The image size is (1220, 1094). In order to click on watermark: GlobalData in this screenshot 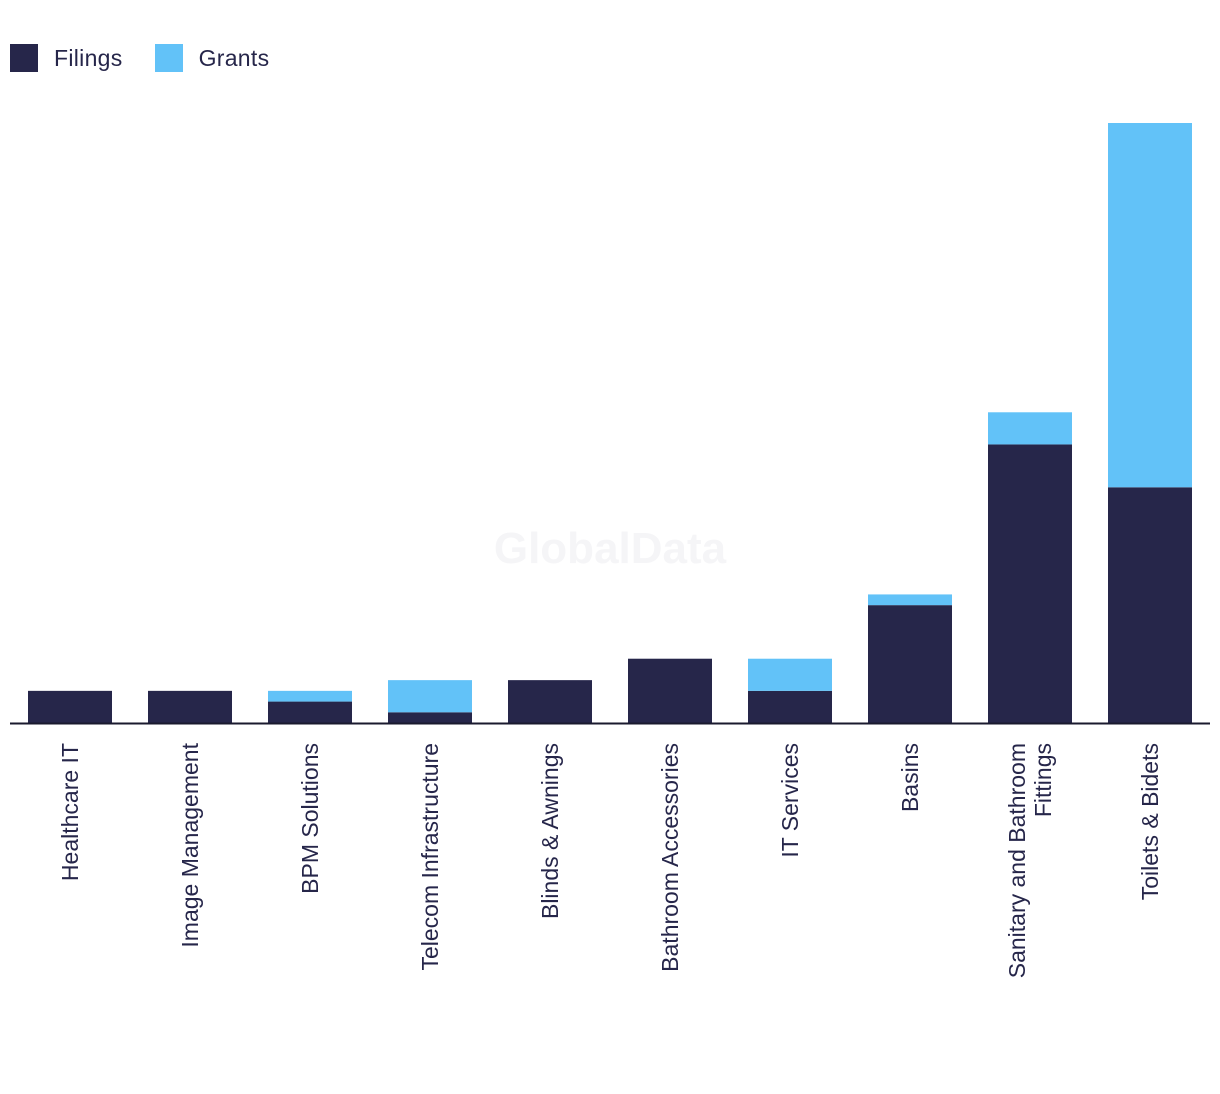, I will do `click(610, 548)`.